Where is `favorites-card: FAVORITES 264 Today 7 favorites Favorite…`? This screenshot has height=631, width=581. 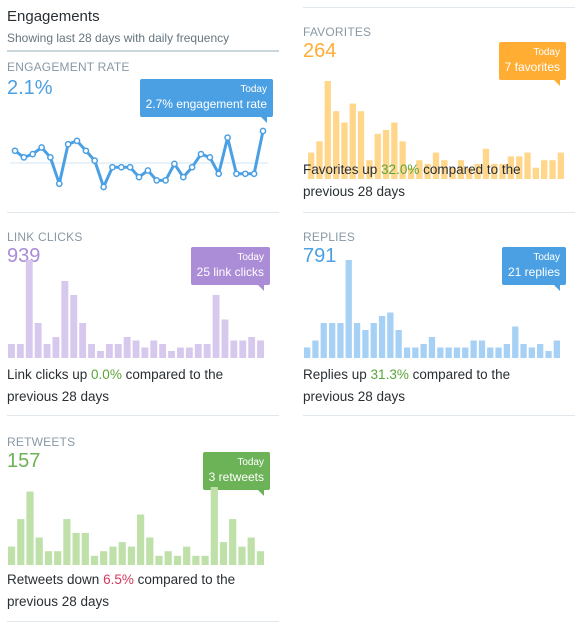 favorites-card: FAVORITES 264 Today 7 favorites Favorite… is located at coordinates (439, 115).